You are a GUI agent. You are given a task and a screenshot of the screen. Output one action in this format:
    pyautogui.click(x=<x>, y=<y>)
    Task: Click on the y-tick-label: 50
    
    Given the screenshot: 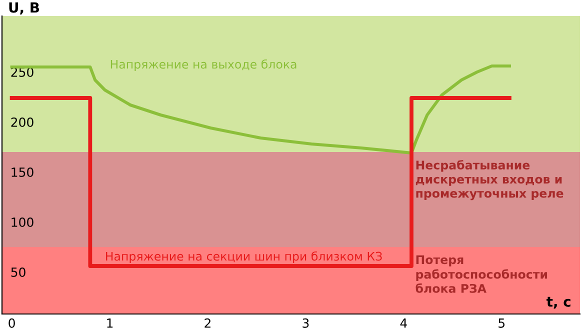 What is the action you would take?
    pyautogui.click(x=18, y=272)
    